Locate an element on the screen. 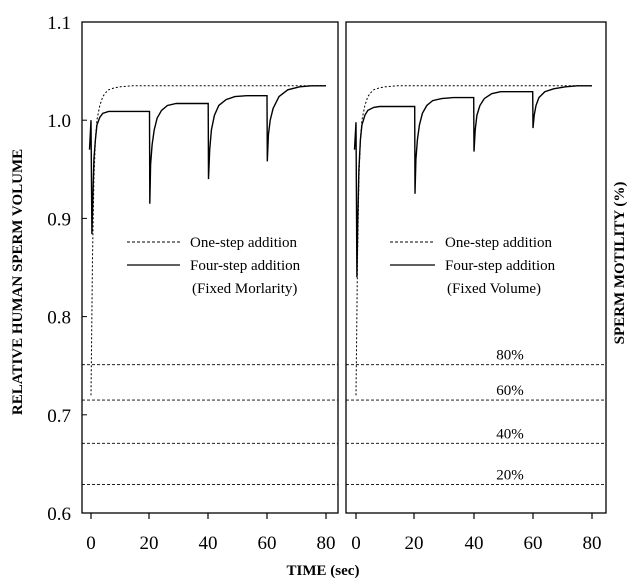  y-axis-title-left: RELATIVE HUMAN SPERM VOLUME is located at coordinates (18, 282).